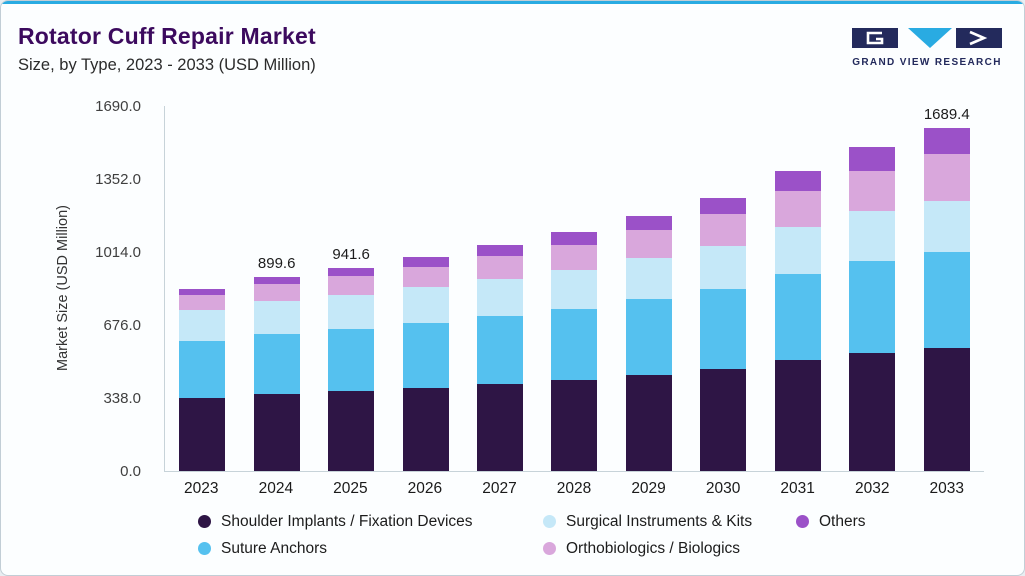  I want to click on bar-2024-others, so click(276, 280).